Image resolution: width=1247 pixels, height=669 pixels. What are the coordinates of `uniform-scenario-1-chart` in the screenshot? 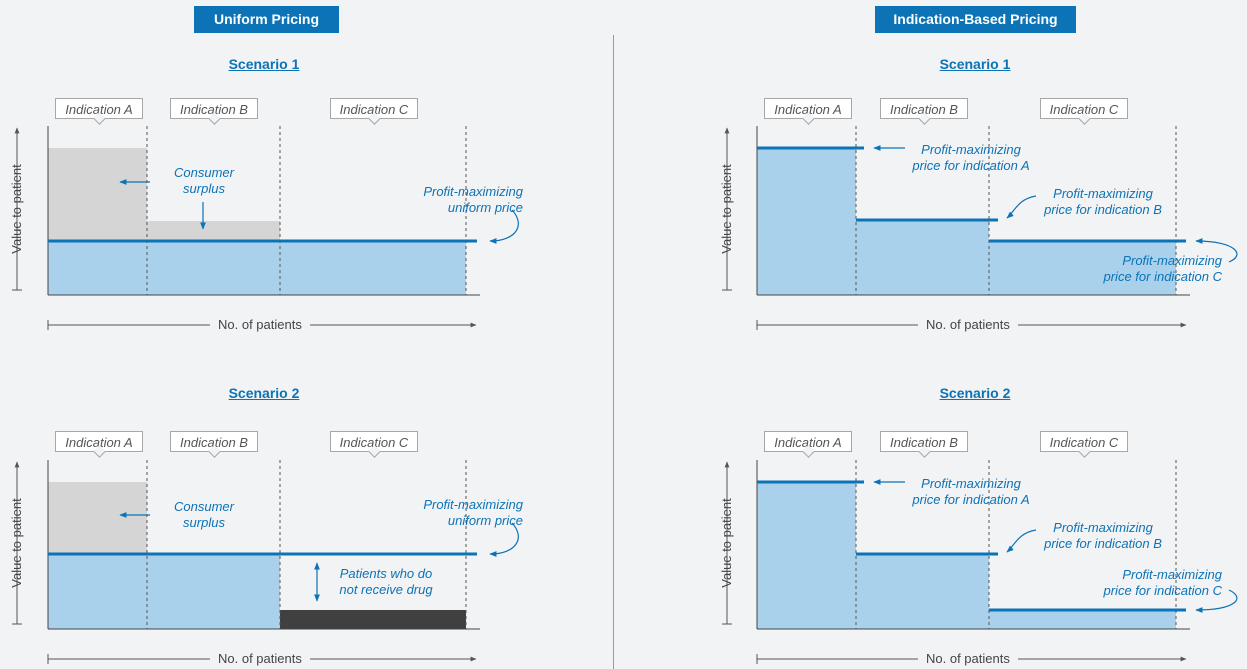 It's located at (265, 228).